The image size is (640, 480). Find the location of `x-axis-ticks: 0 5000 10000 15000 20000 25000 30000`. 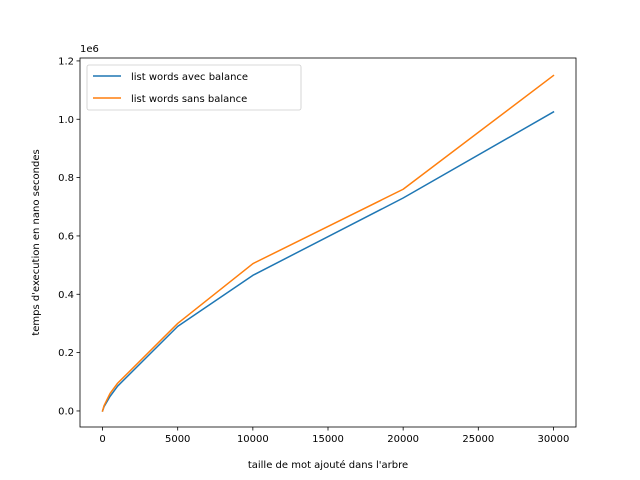

x-axis-ticks: 0 5000 10000 15000 20000 25000 30000 is located at coordinates (334, 436).